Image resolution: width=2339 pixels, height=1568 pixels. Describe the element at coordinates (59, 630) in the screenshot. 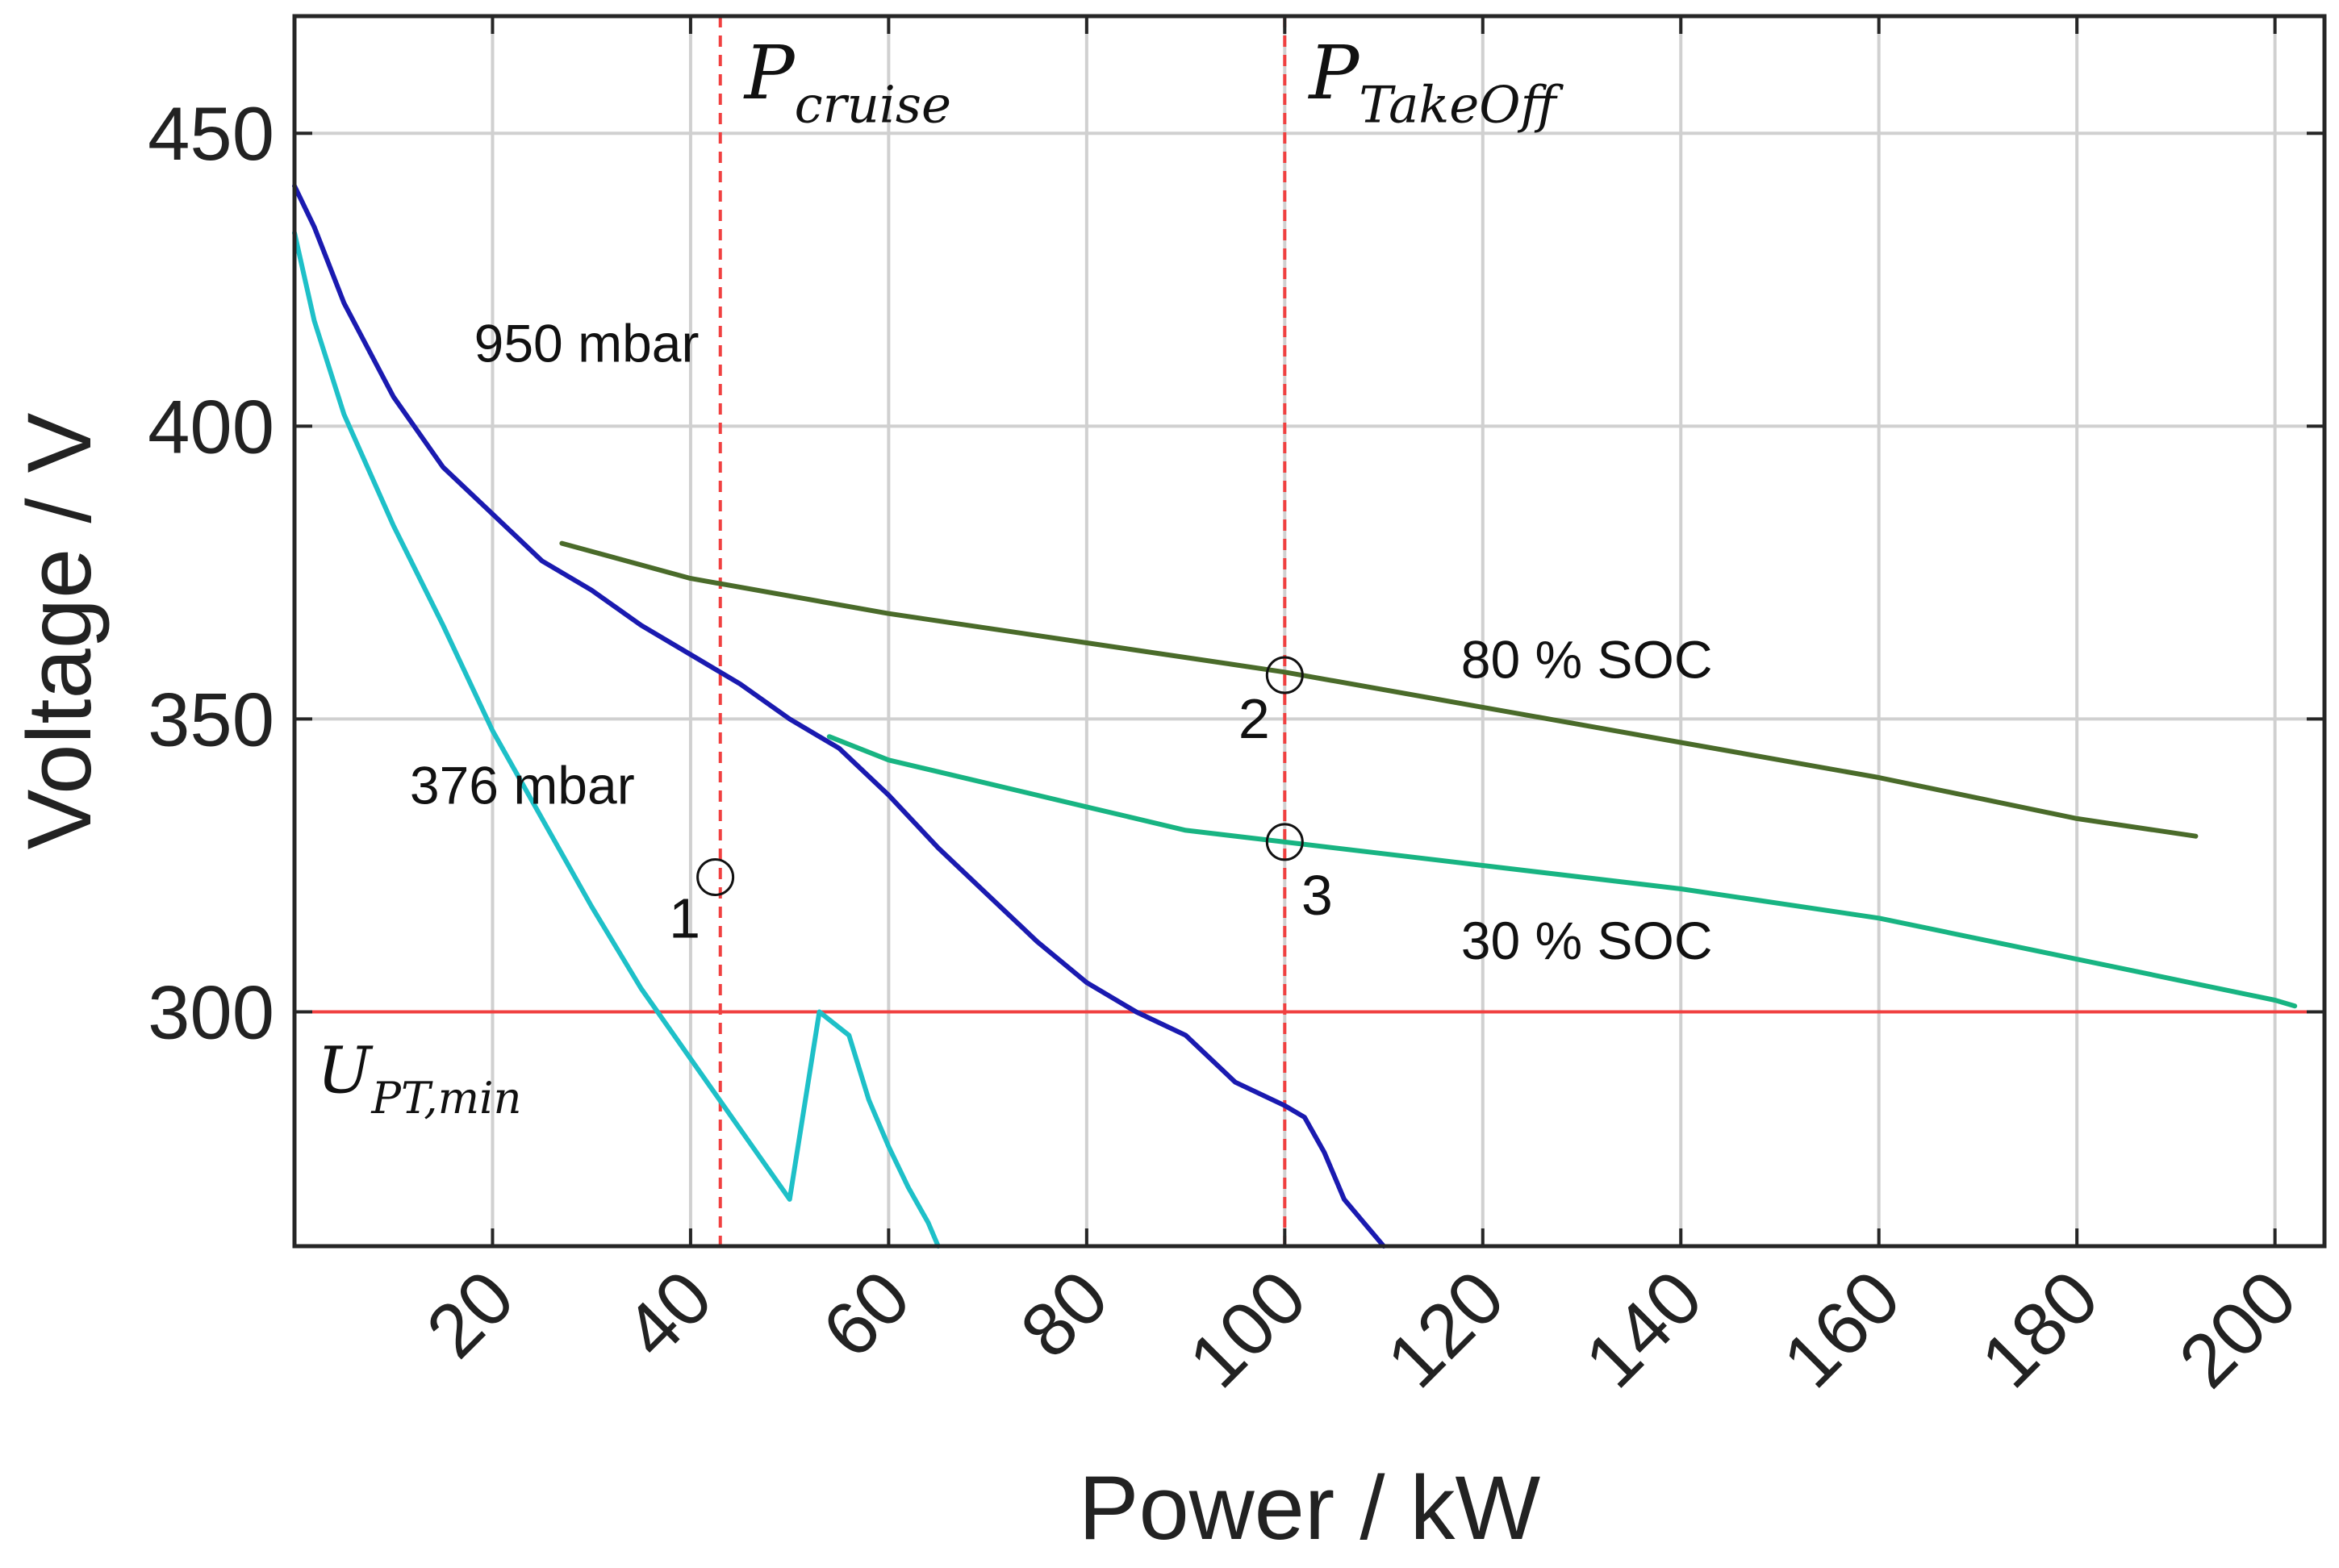

I see `y-axis-title: Voltage / V` at that location.